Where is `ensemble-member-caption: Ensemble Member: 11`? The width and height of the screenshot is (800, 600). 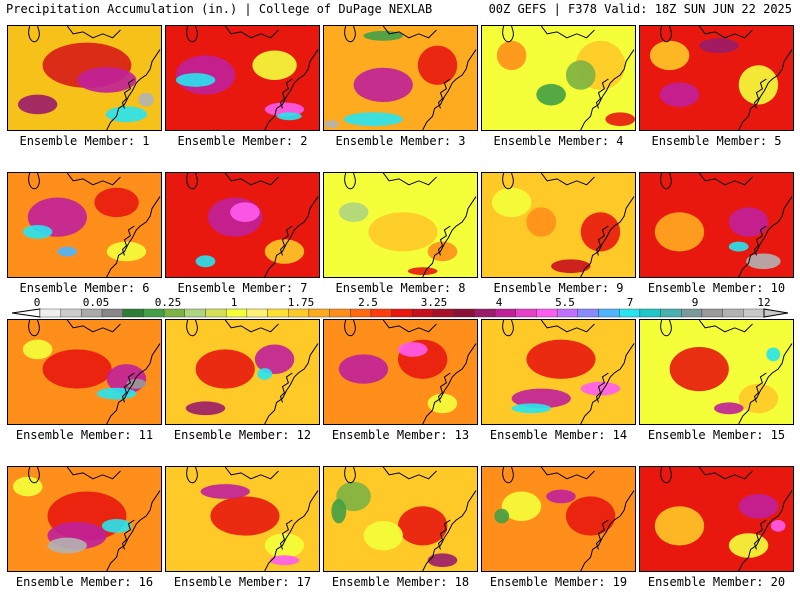
ensemble-member-caption: Ensemble Member: 11 is located at coordinates (84, 435).